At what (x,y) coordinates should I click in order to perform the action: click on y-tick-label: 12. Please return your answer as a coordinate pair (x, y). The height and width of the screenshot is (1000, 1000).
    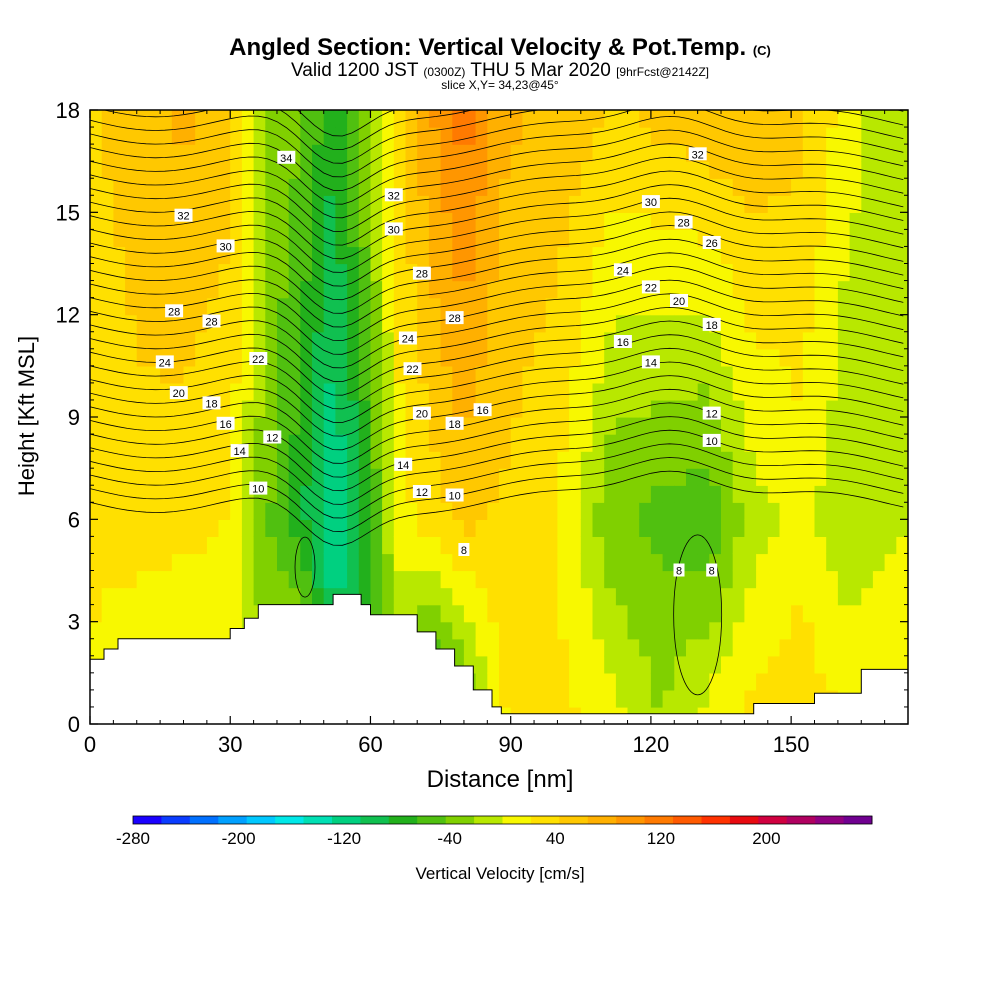
    Looking at the image, I should click on (68, 315).